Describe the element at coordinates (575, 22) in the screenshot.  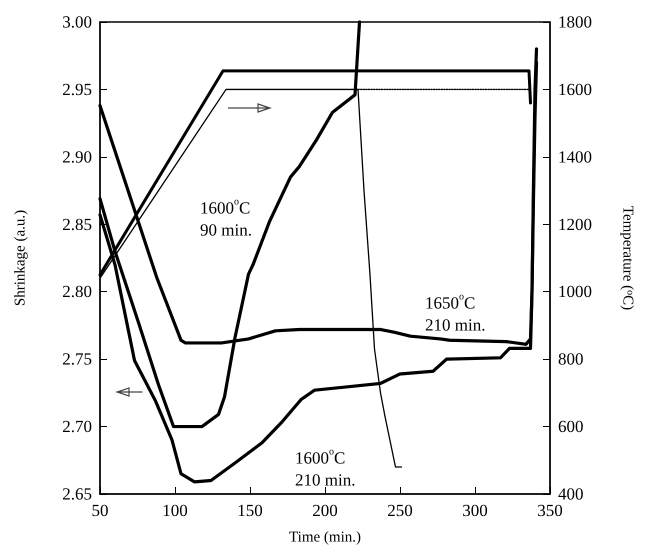
I see `y2-tick-label: 1800` at that location.